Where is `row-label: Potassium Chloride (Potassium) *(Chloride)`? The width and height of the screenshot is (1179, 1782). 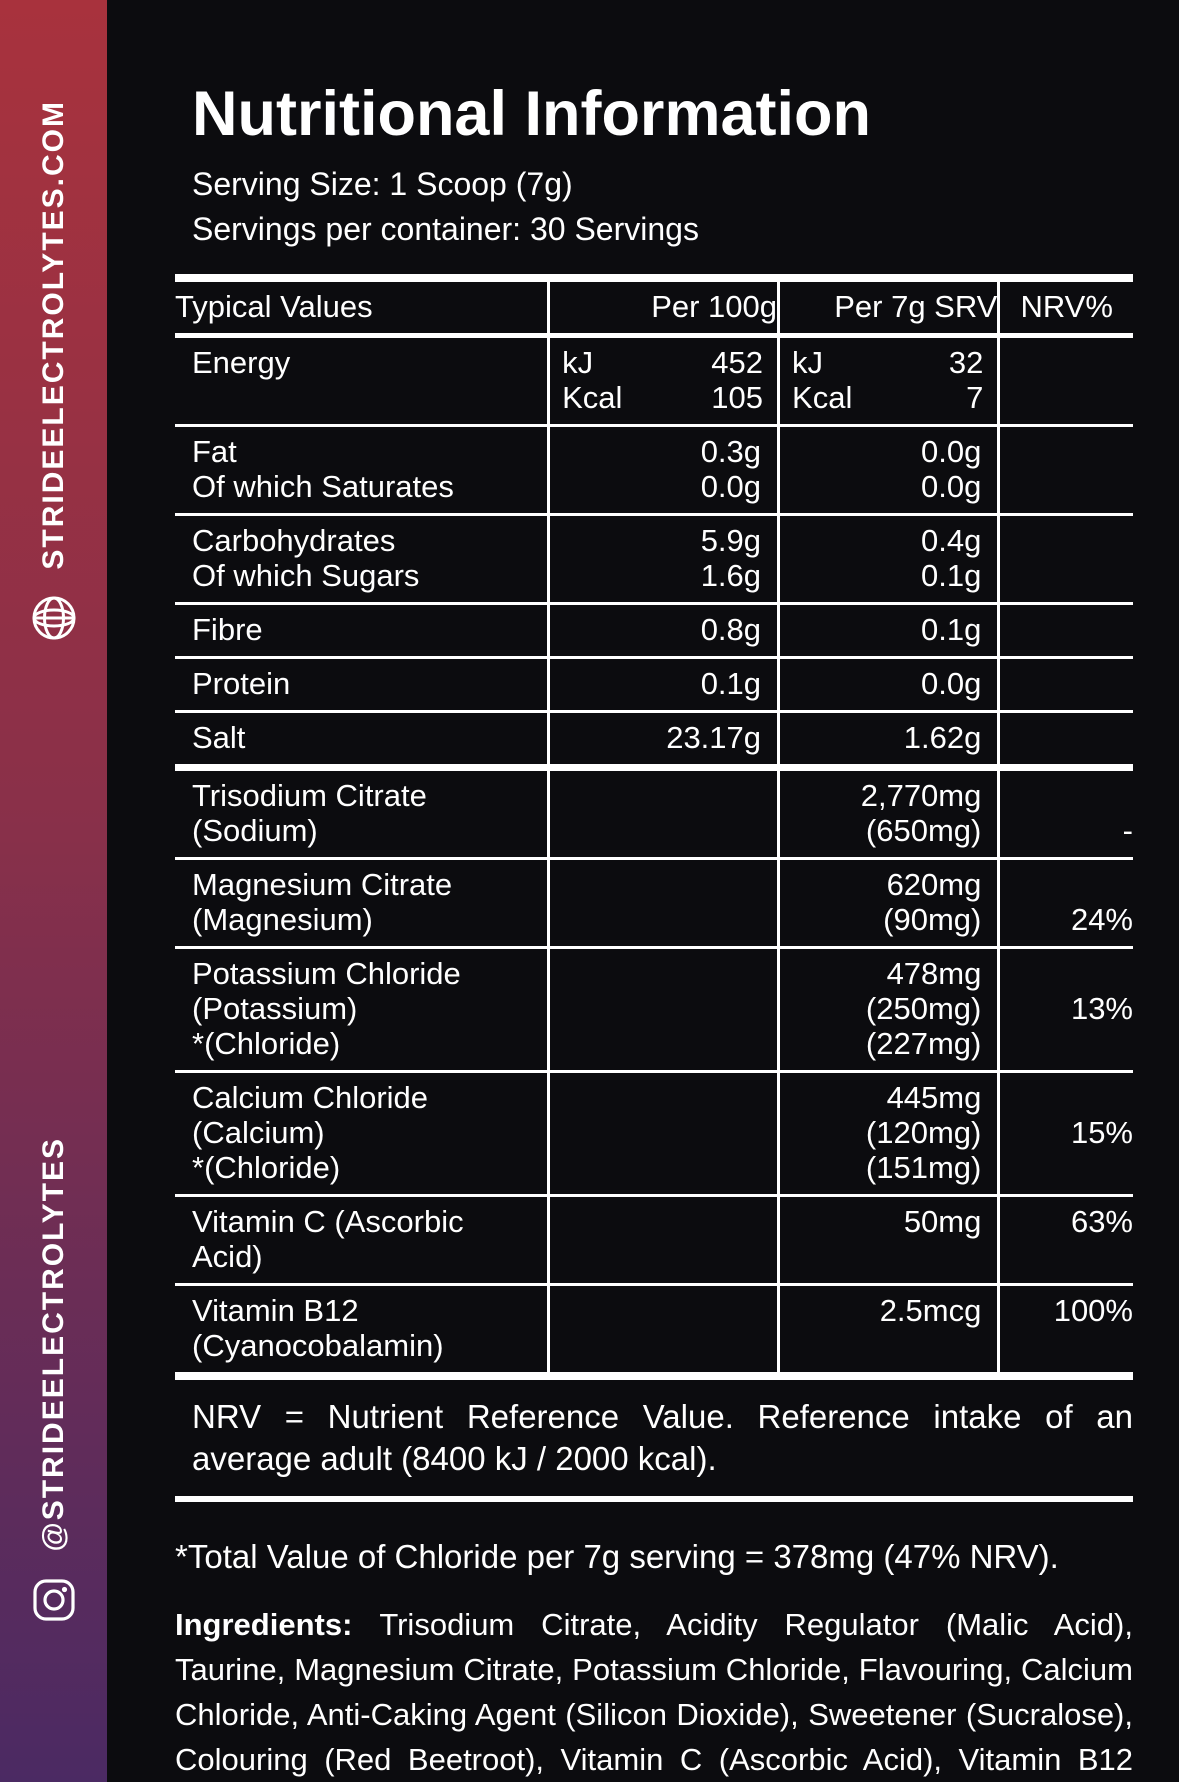 row-label: Potassium Chloride (Potassium) *(Chloride) is located at coordinates (326, 1008).